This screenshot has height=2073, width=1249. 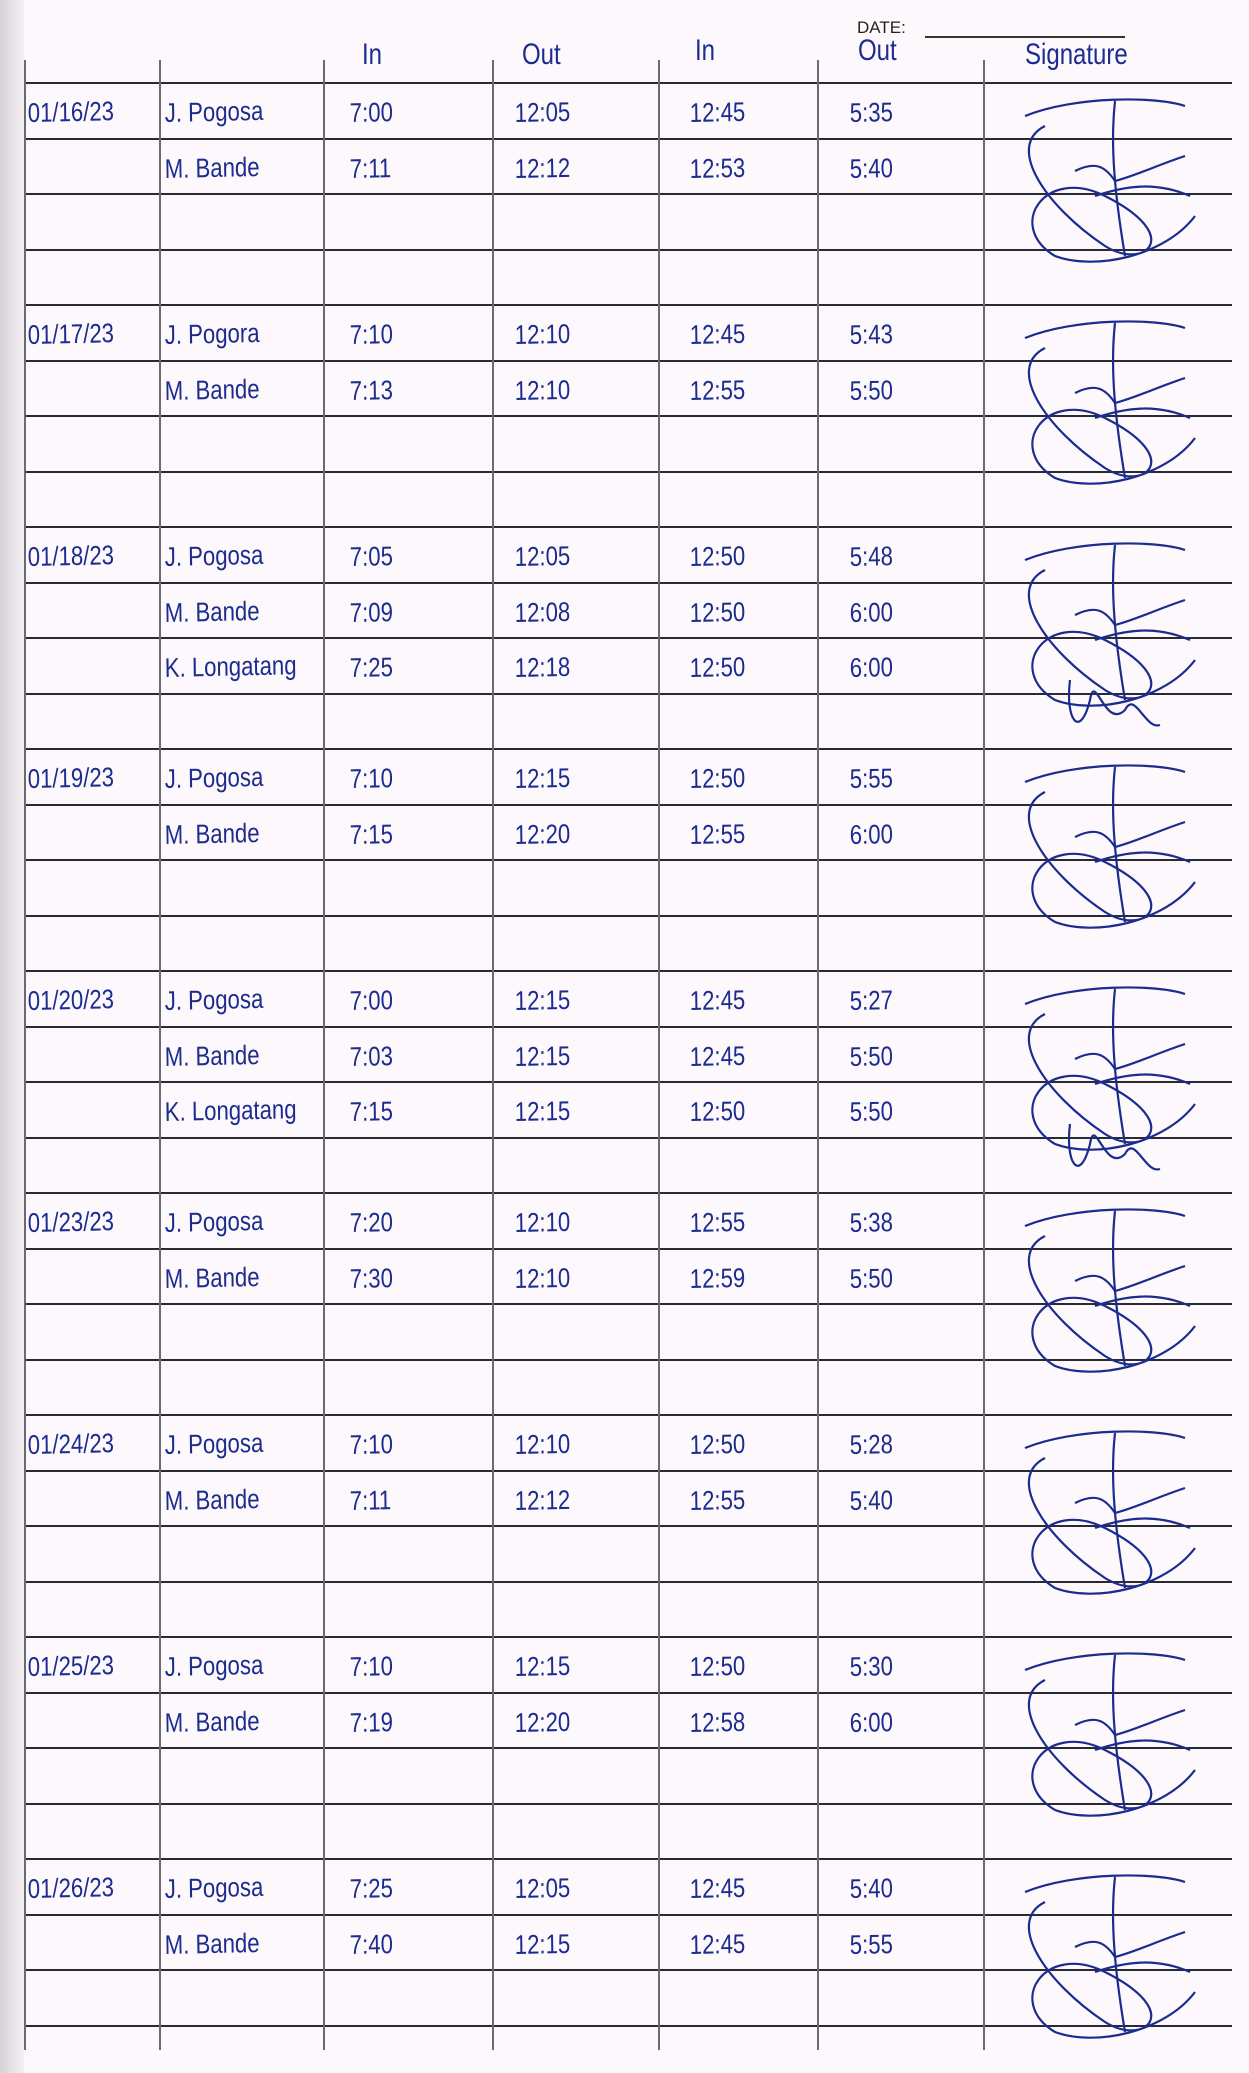 What do you see at coordinates (371, 112) in the screenshot?
I see `time-am-in: 7:00` at bounding box center [371, 112].